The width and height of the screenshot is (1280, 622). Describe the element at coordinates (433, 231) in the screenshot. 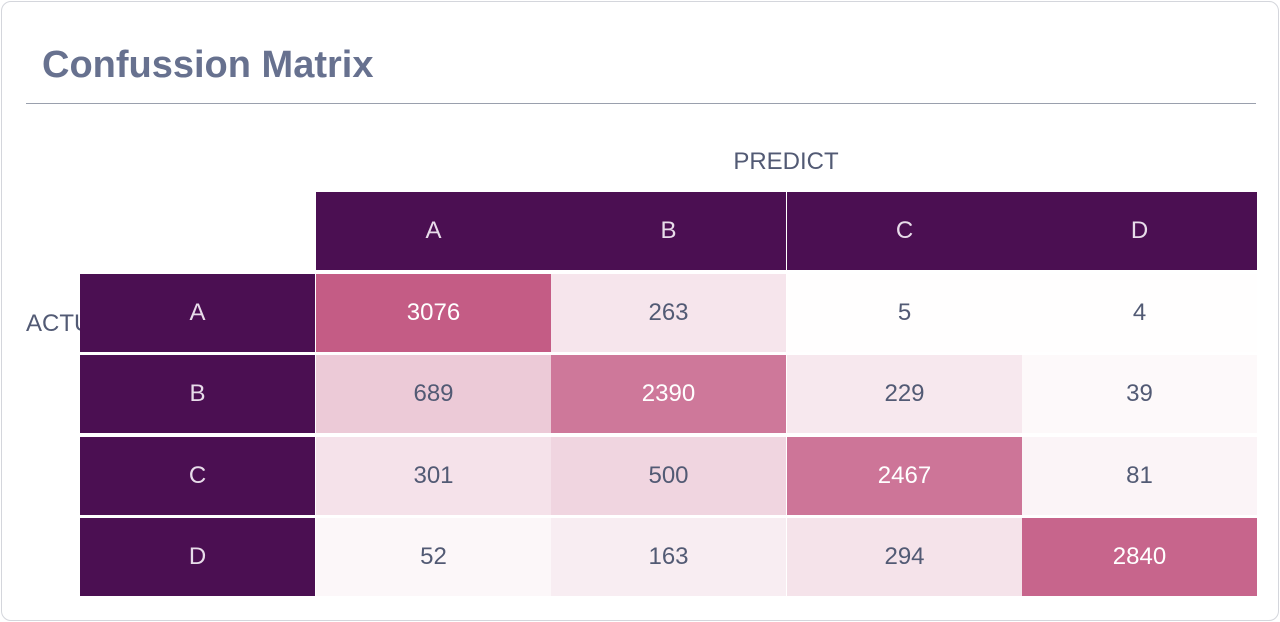

I see `column-header-a: A` at that location.